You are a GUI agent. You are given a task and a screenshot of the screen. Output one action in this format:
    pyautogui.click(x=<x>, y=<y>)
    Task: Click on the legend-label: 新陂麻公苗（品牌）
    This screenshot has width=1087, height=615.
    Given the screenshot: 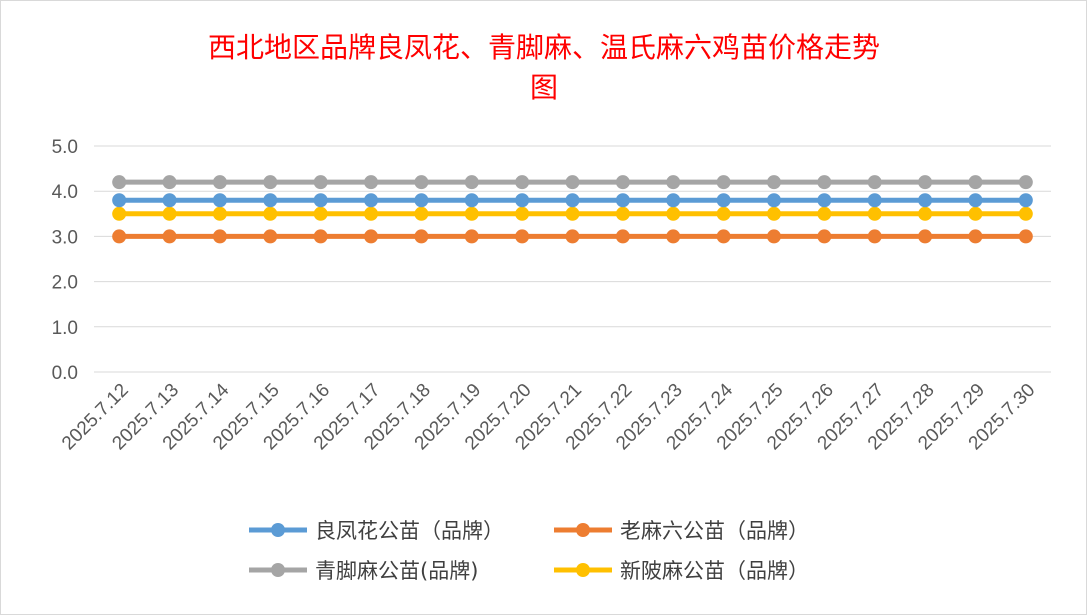 What is the action you would take?
    pyautogui.click(x=714, y=571)
    